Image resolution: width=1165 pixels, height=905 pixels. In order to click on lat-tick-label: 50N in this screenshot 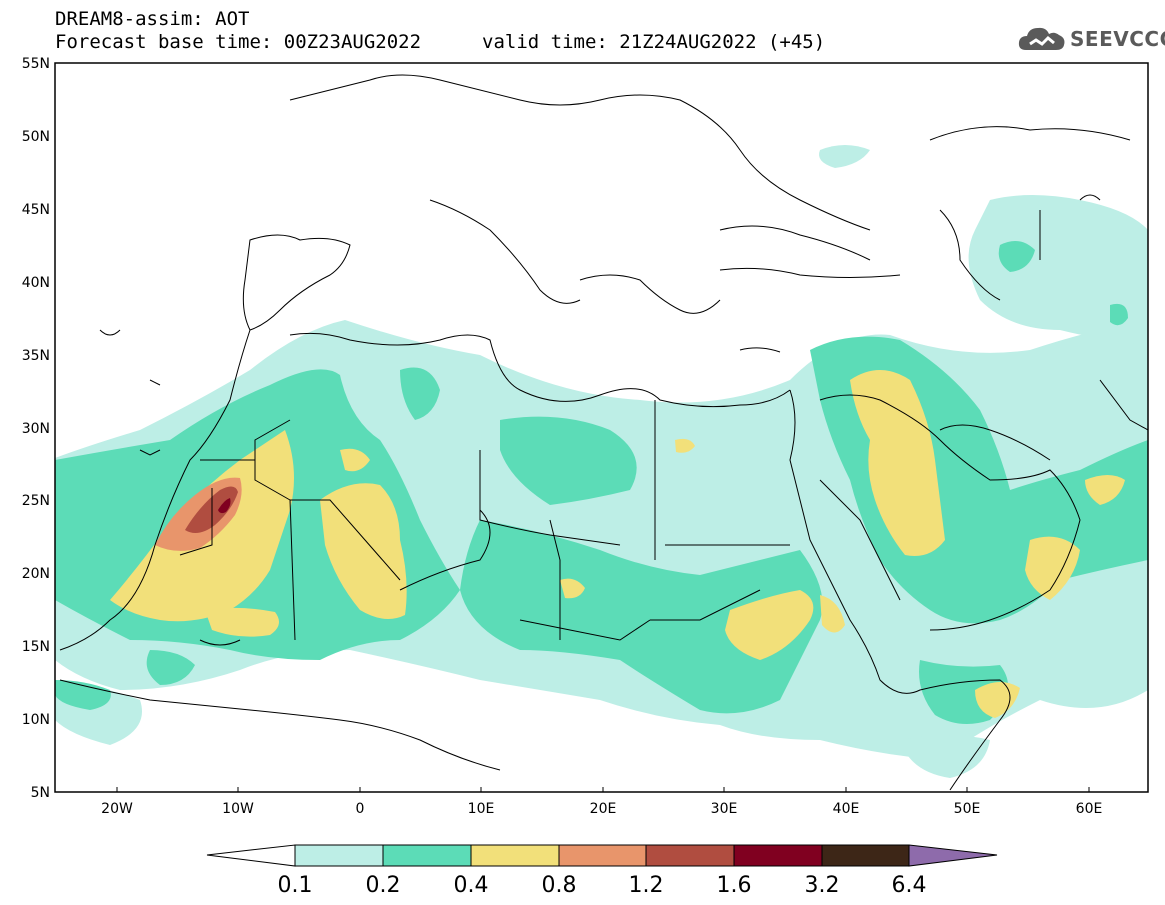, I will do `click(36, 137)`.